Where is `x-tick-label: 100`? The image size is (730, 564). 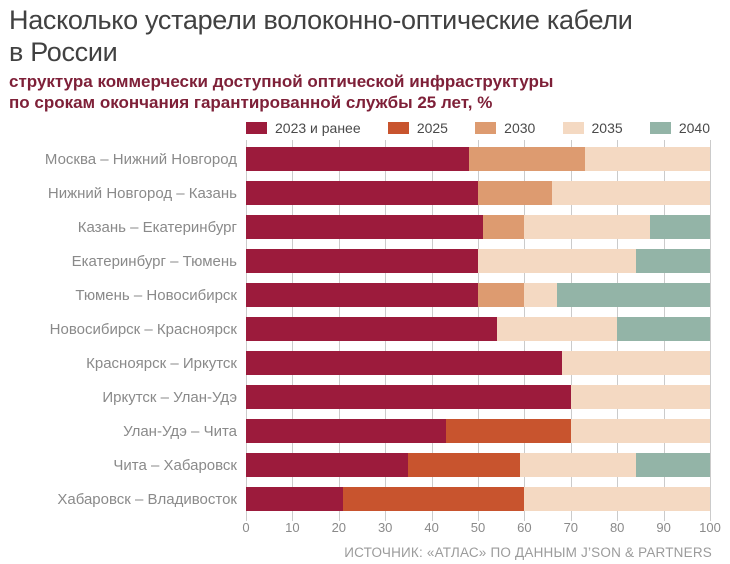 x-tick-label: 100 is located at coordinates (710, 527).